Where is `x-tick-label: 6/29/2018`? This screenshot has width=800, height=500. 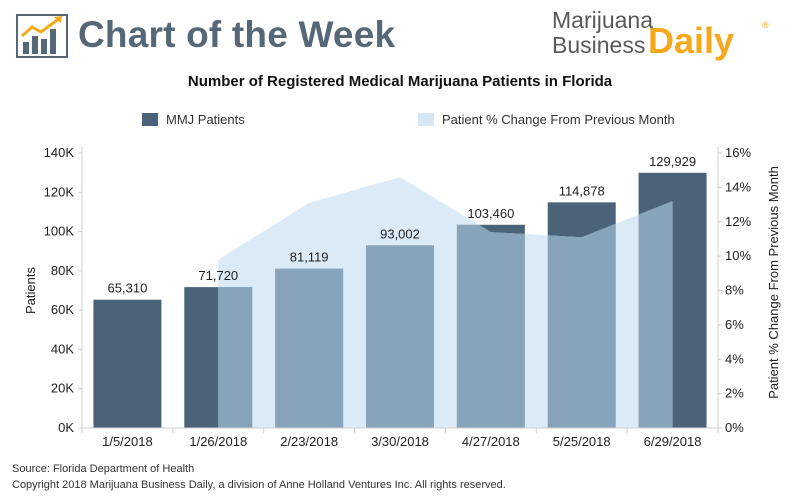
x-tick-label: 6/29/2018 is located at coordinates (673, 441).